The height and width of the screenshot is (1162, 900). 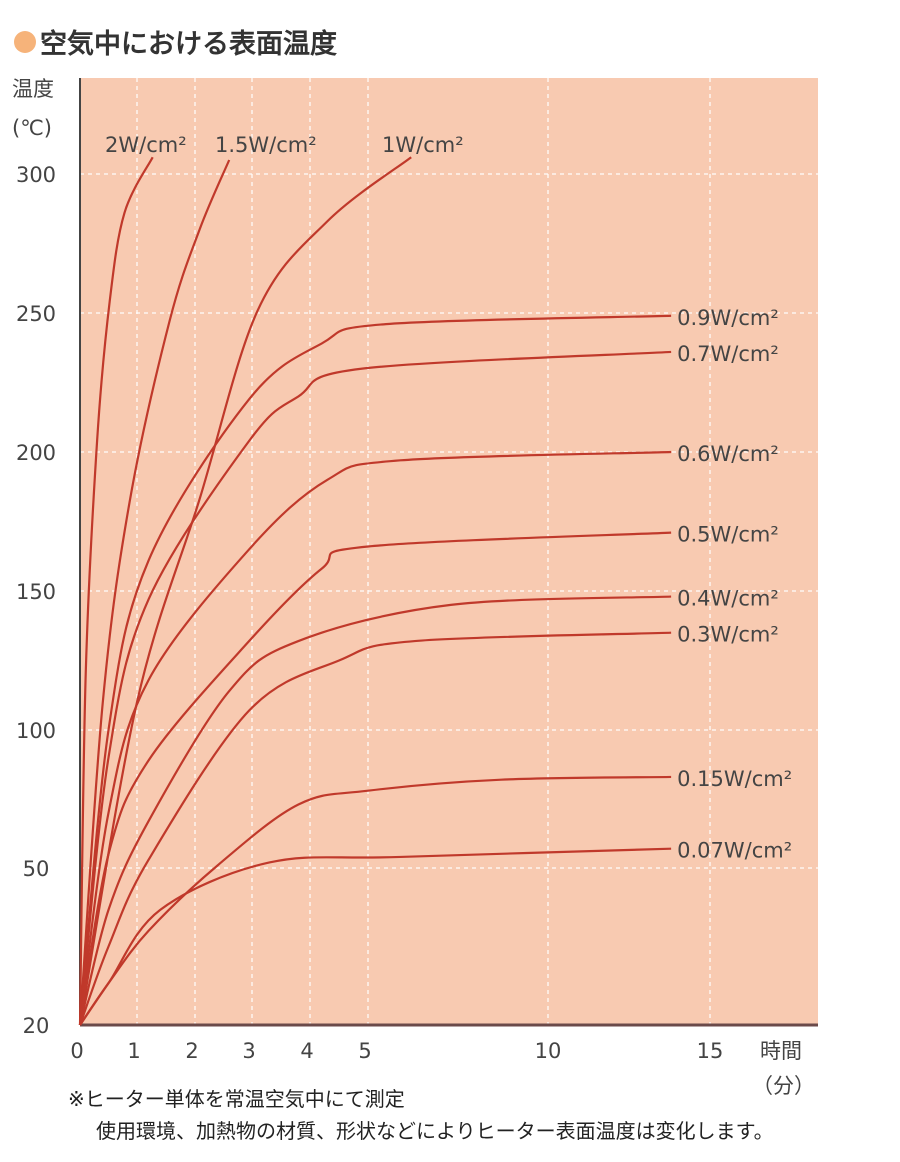 I want to click on footnote-2: 使用環境、加熱物の材質、形状などによりヒーター表面温度は変化します。, so click(x=435, y=1131).